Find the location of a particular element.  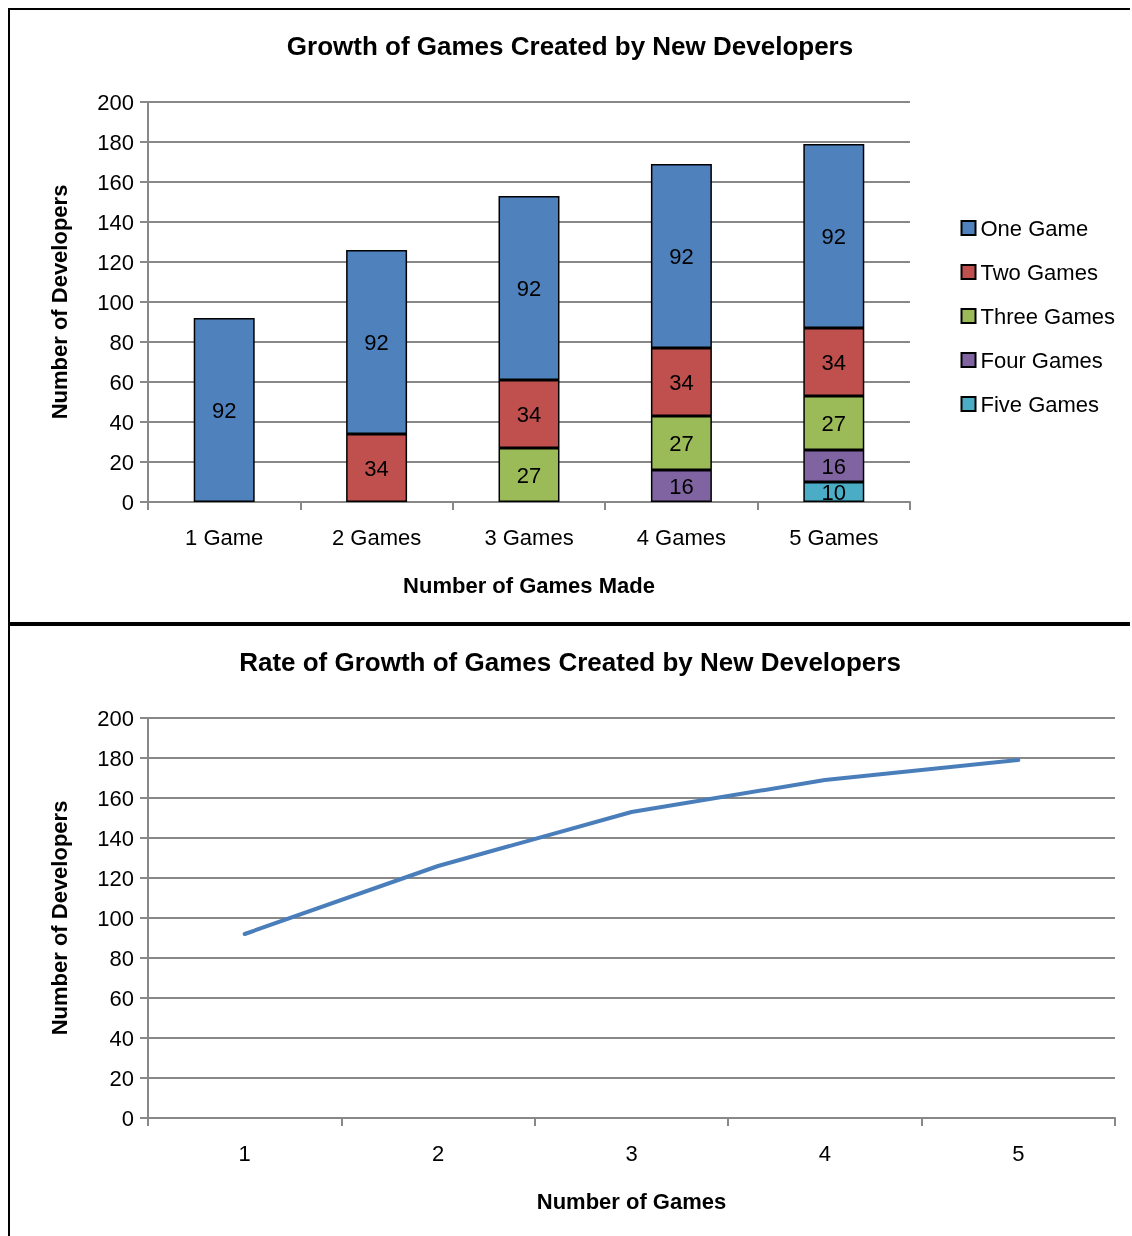

x-tick-label: 4 Games is located at coordinates (681, 537).